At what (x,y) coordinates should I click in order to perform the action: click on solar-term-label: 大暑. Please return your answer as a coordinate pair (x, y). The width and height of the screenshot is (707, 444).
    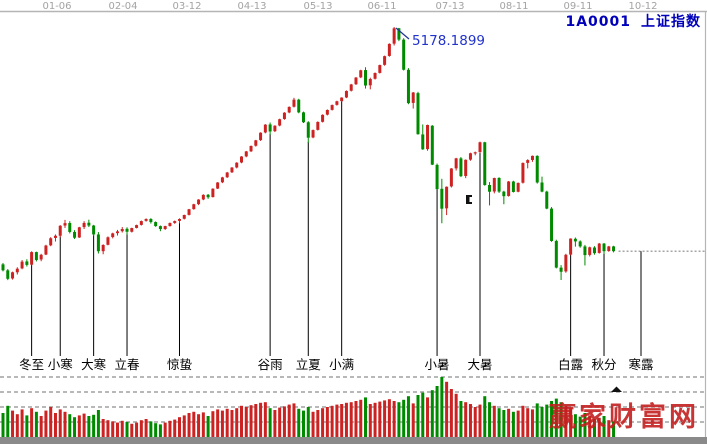
    Looking at the image, I should click on (479, 364).